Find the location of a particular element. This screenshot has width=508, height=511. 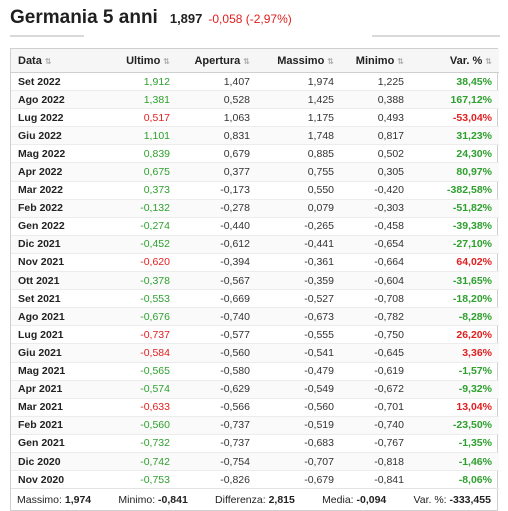

cell-last: 1,101 is located at coordinates (136, 136).